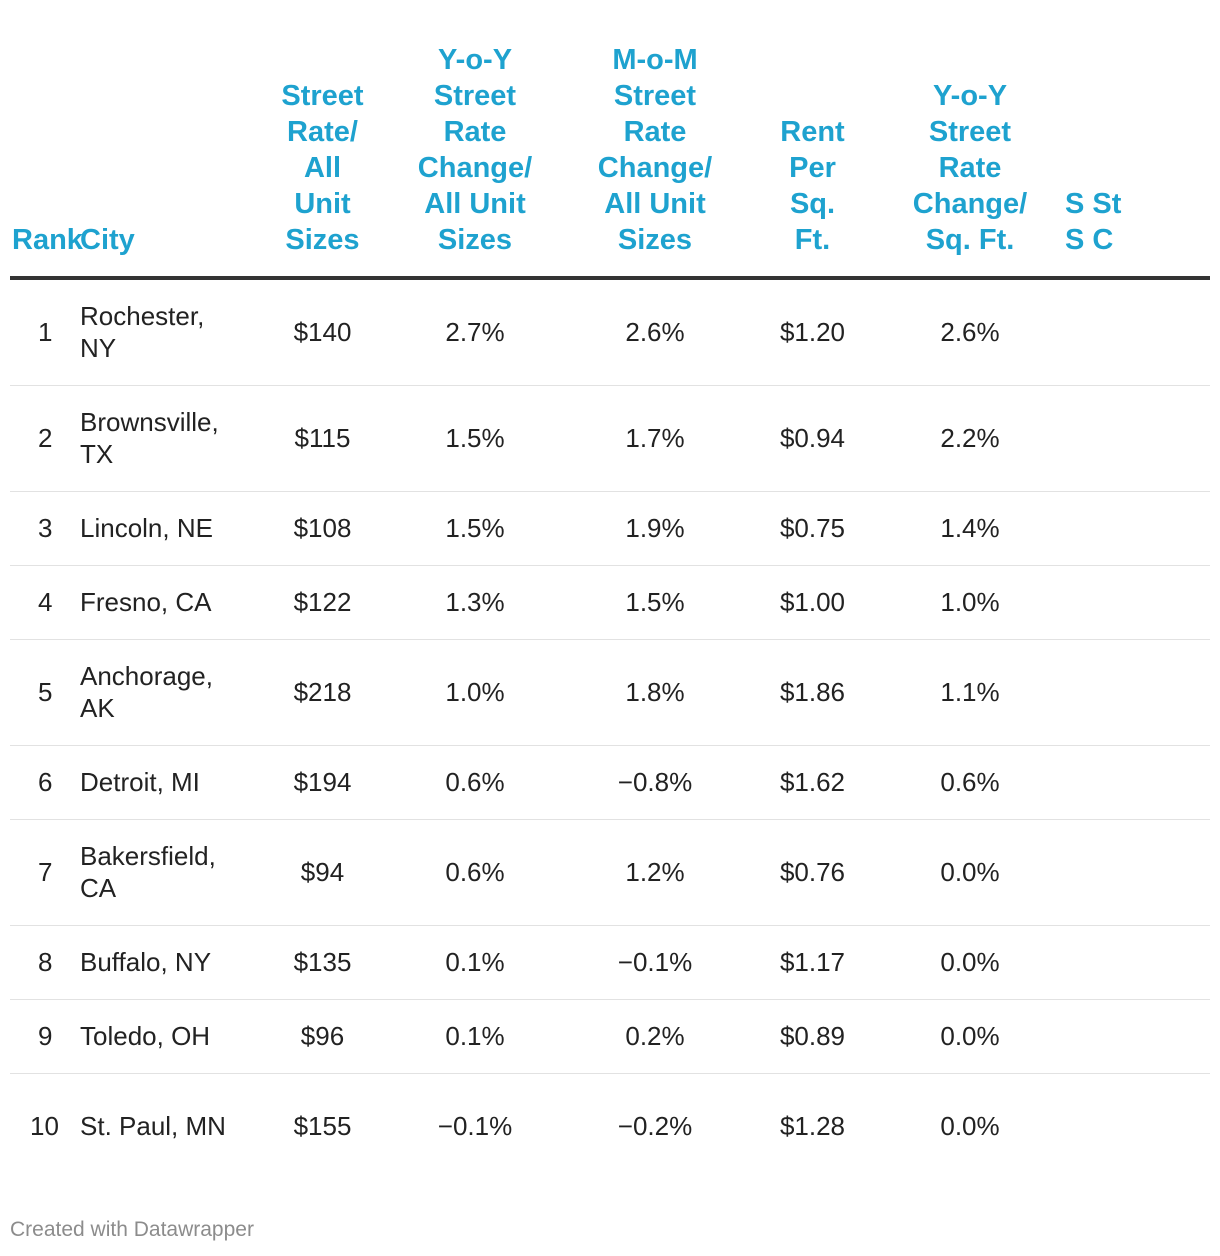  Describe the element at coordinates (812, 602) in the screenshot. I see `cell-rent: $1.00` at that location.